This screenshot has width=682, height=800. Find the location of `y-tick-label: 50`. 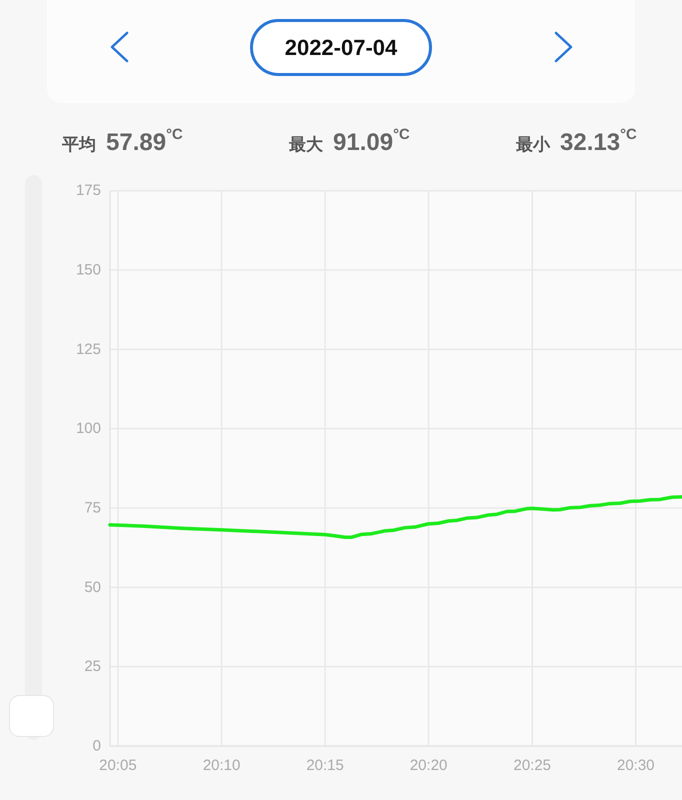

y-tick-label: 50 is located at coordinates (92, 587).